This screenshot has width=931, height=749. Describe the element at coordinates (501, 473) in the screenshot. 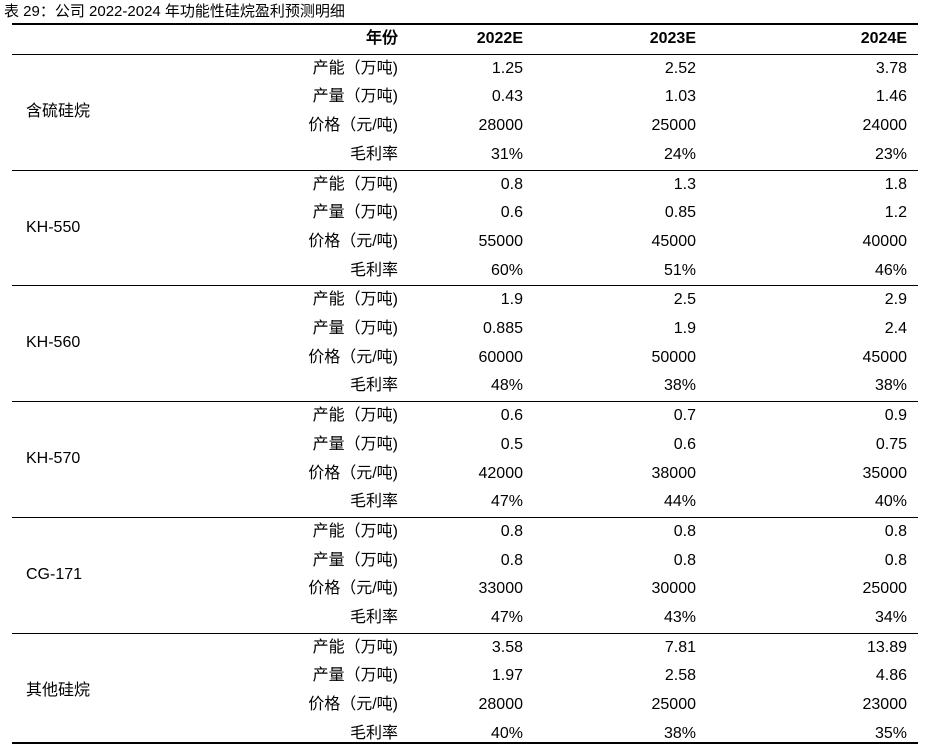

I see `value-cell: 42000` at that location.